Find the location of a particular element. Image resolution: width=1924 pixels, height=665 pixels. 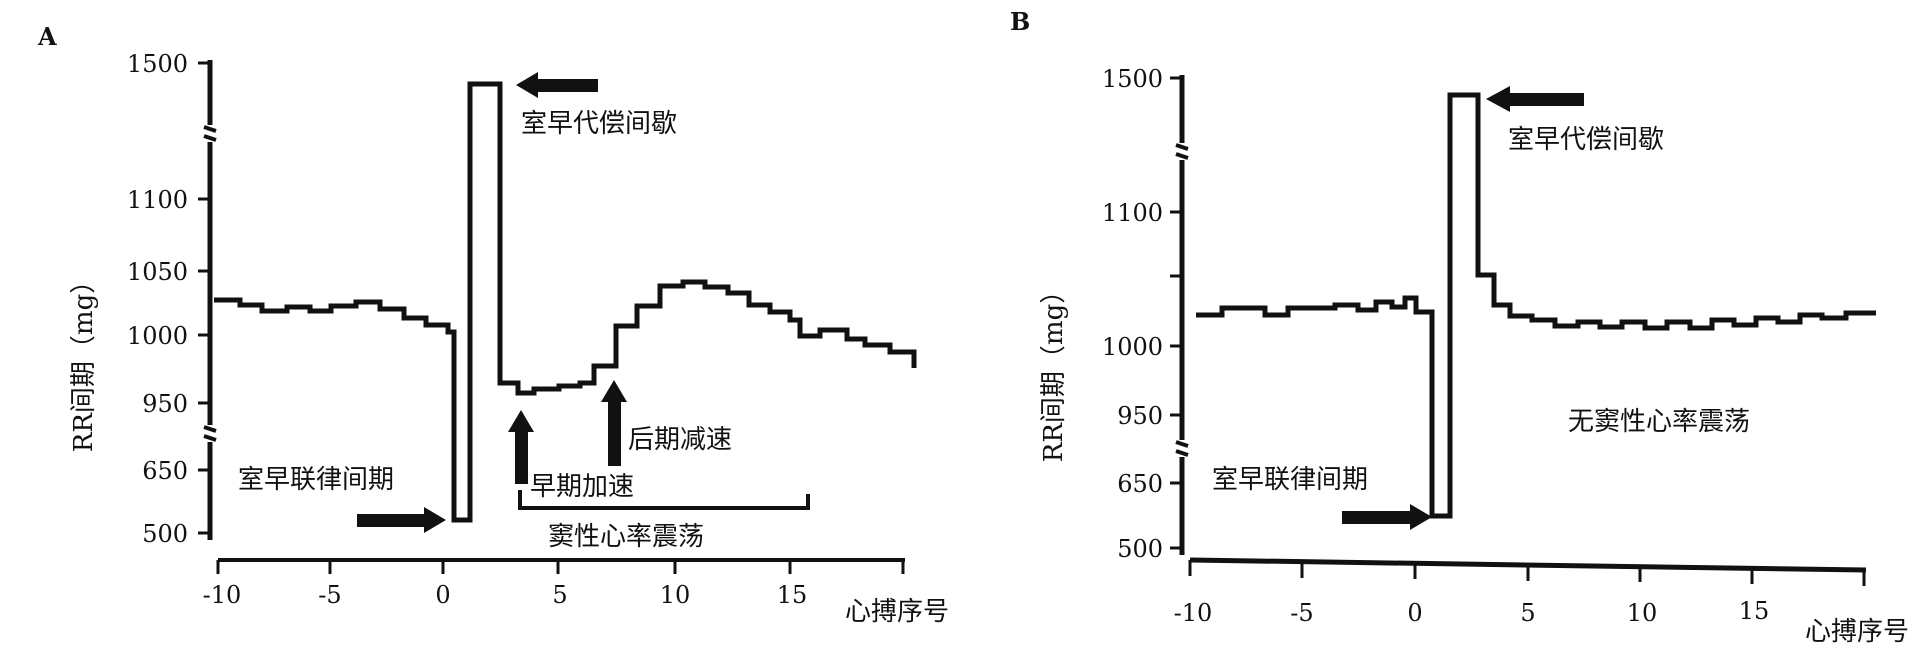

panel-a-ytick-1500: 1500 is located at coordinates (157, 64).